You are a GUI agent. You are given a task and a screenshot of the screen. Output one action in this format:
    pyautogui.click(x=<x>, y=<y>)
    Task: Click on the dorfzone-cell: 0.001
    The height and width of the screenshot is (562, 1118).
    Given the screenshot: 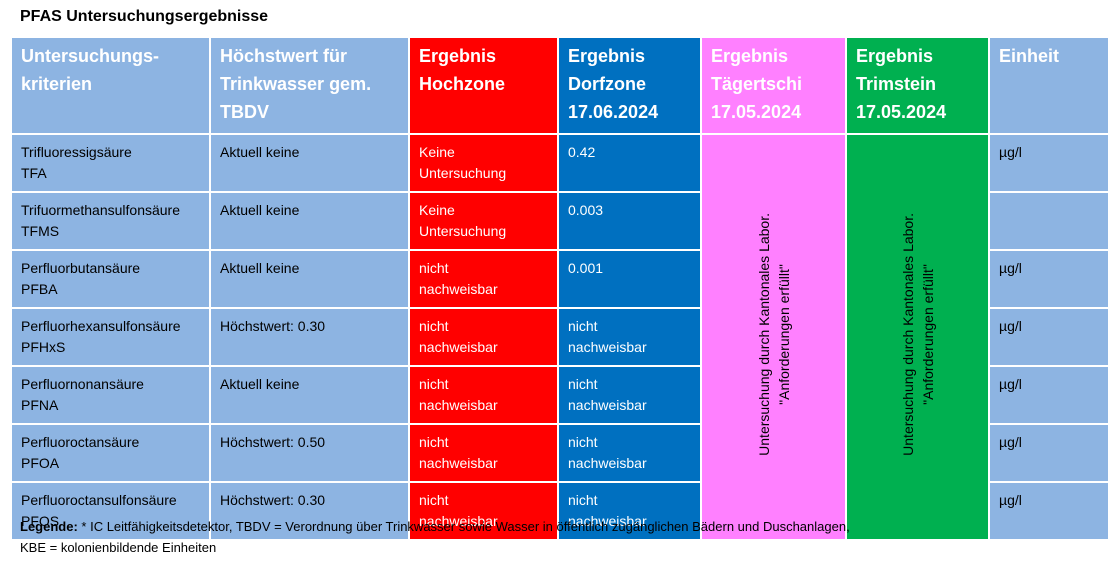 What is the action you would take?
    pyautogui.click(x=629, y=279)
    